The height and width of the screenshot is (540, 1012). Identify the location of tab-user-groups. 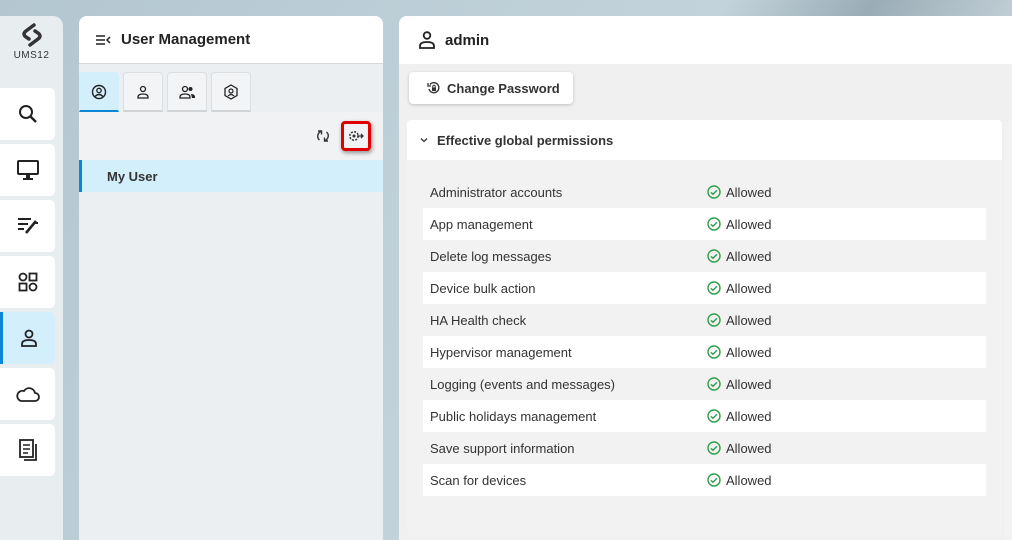
(187, 92).